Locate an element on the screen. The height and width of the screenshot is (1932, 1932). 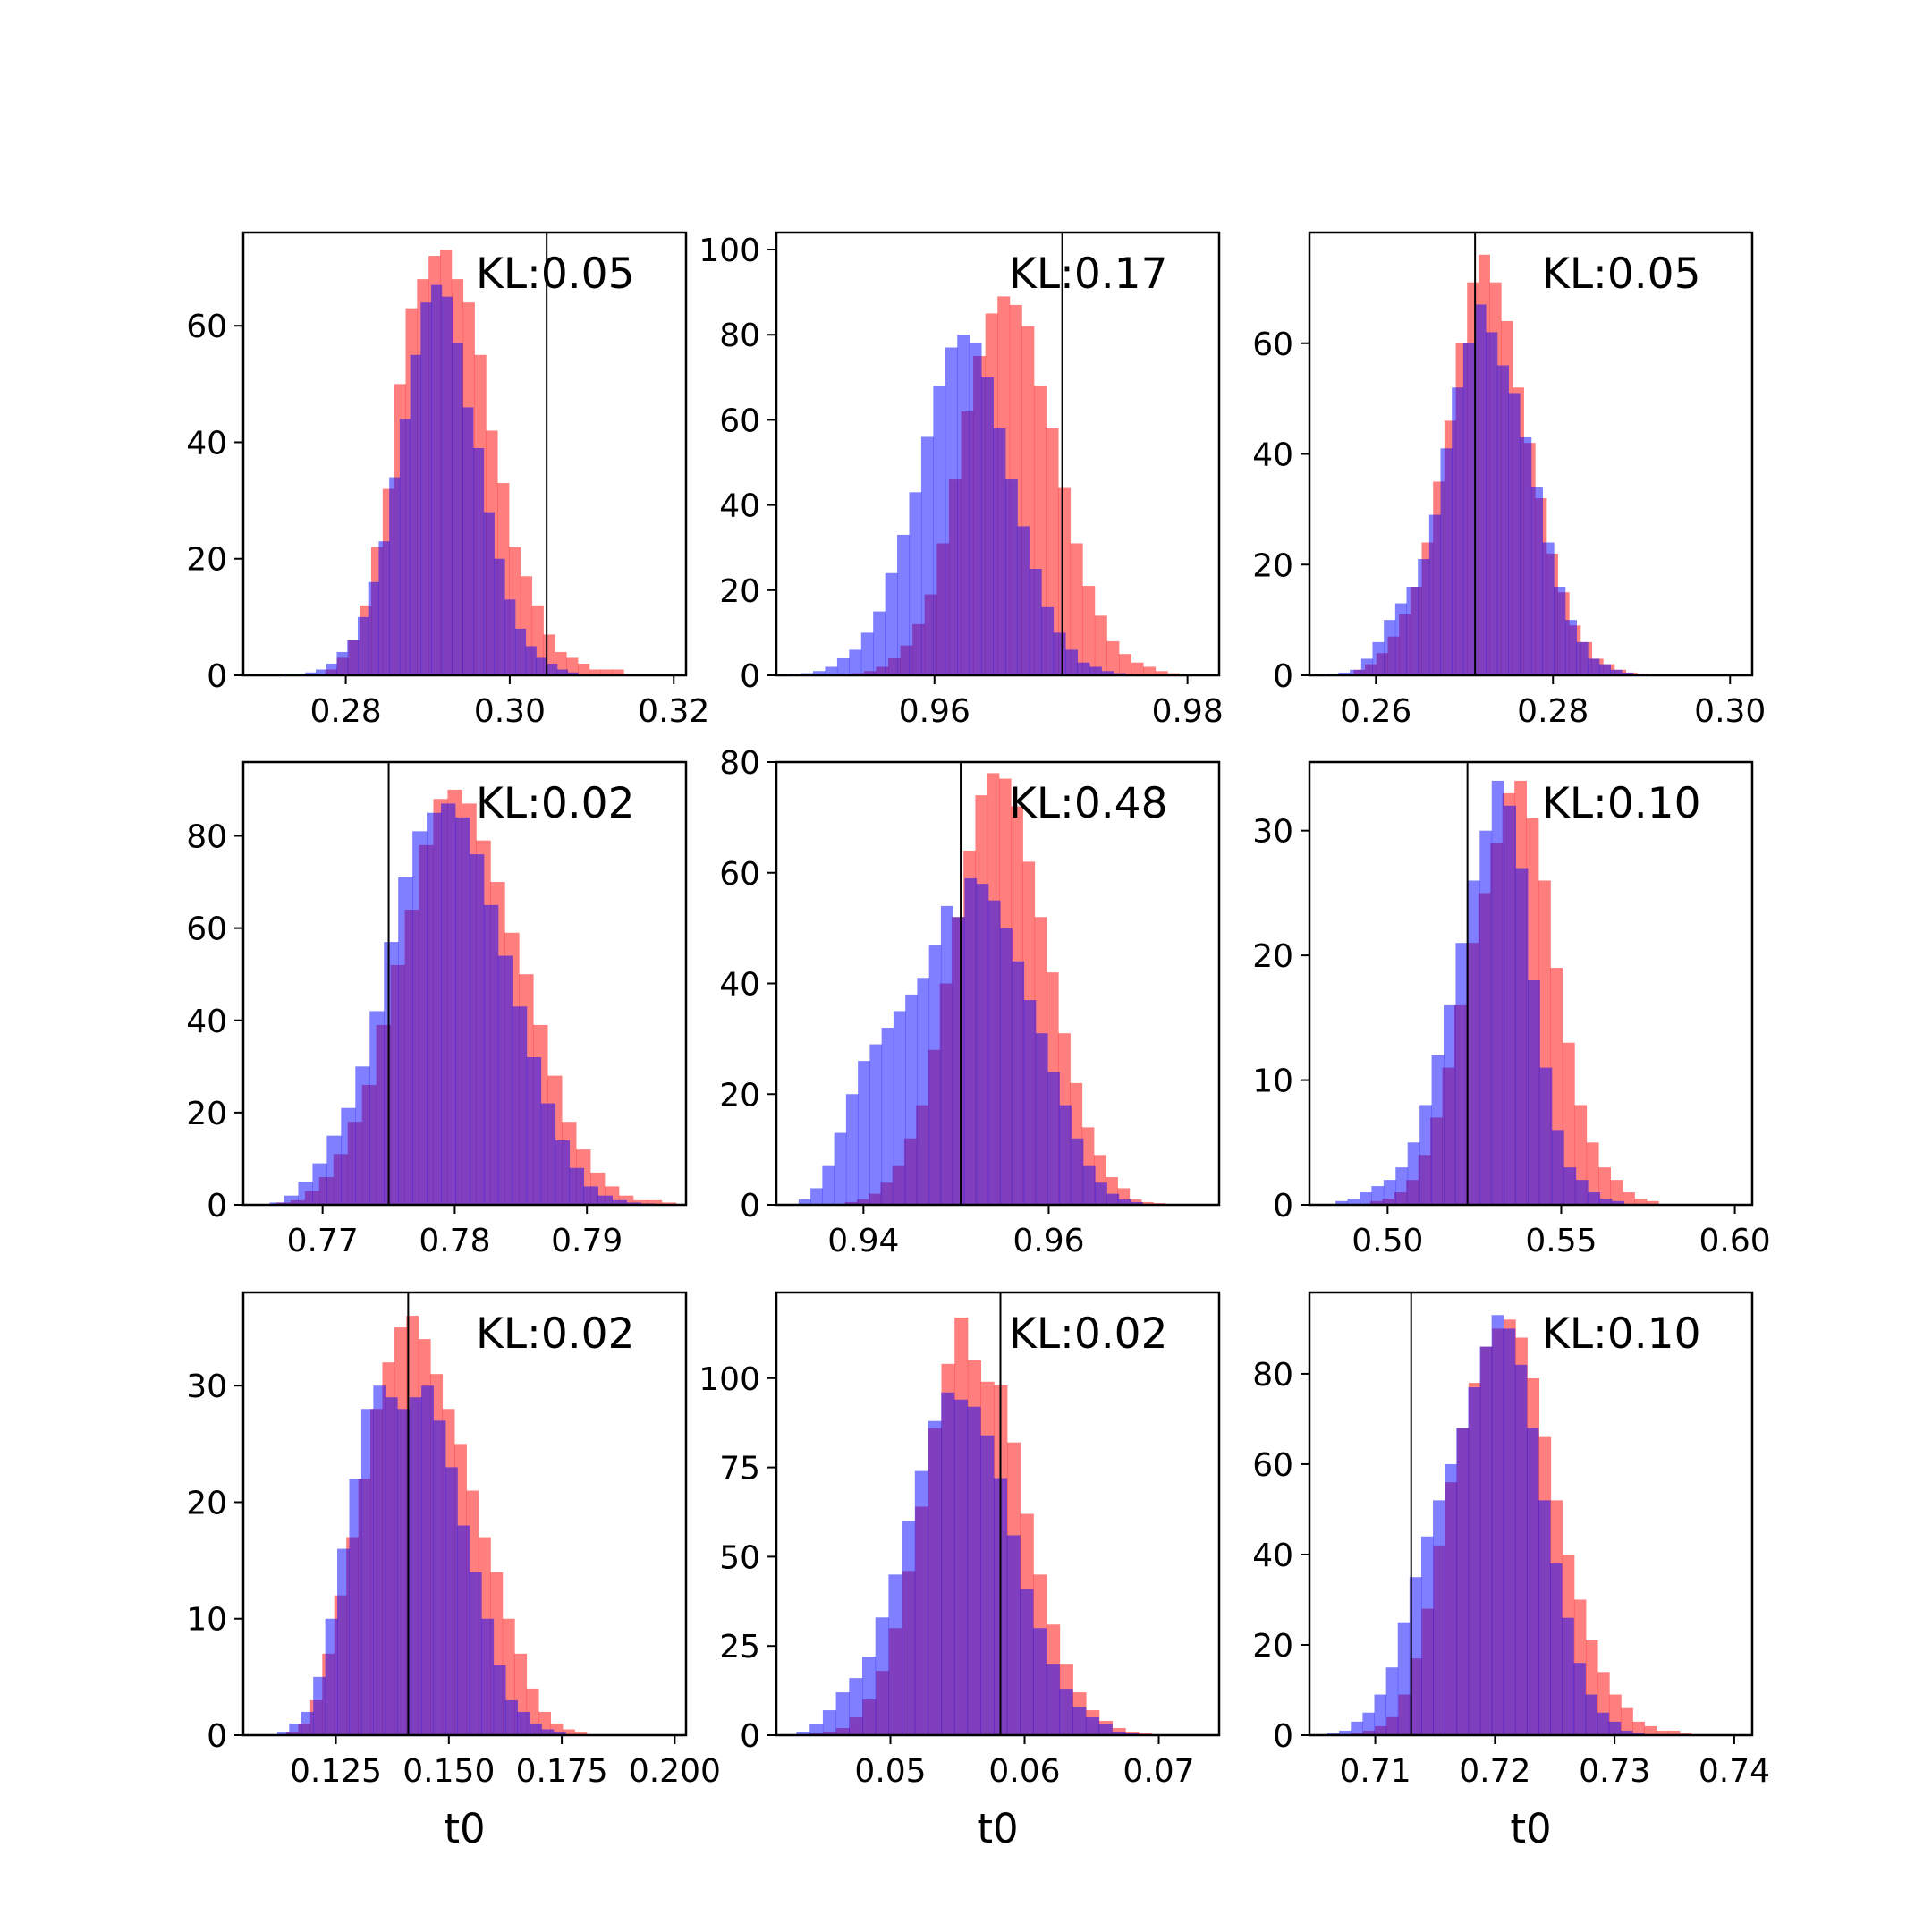
x-tick-label: 0.05 is located at coordinates (890, 1771).